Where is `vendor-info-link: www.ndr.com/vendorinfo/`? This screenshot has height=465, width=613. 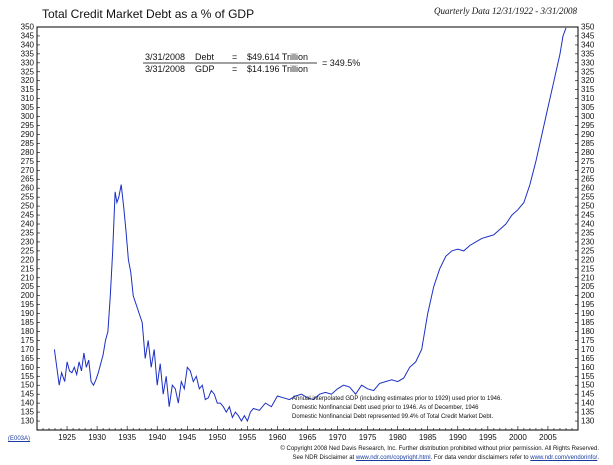
vendor-info-link: www.ndr.com/vendorinfo/ is located at coordinates (564, 458).